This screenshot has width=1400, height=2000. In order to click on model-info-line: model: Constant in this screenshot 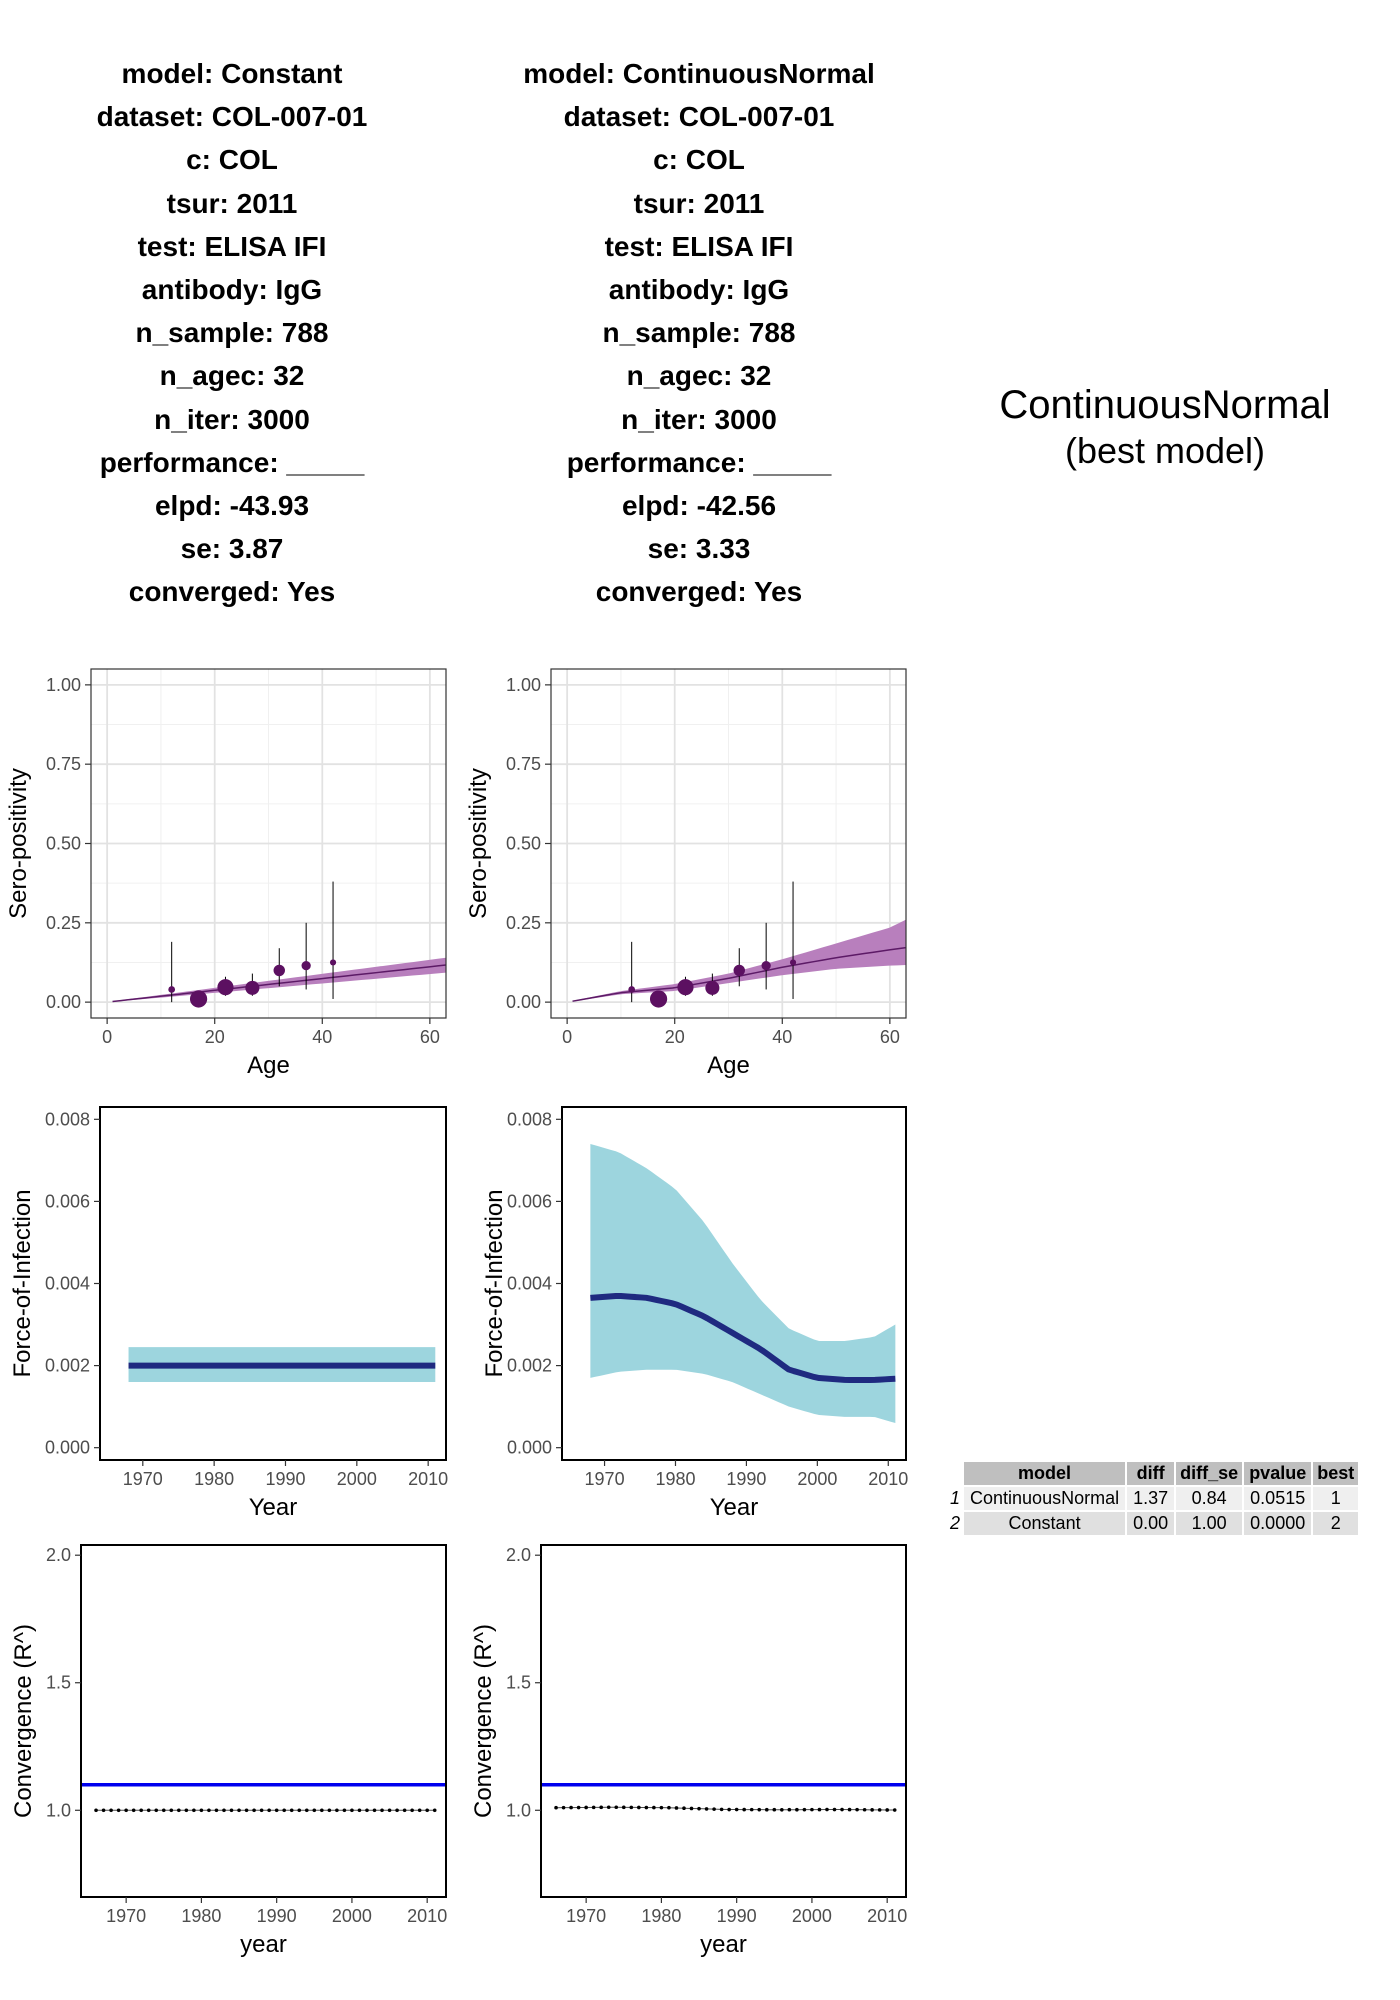, I will do `click(232, 73)`.